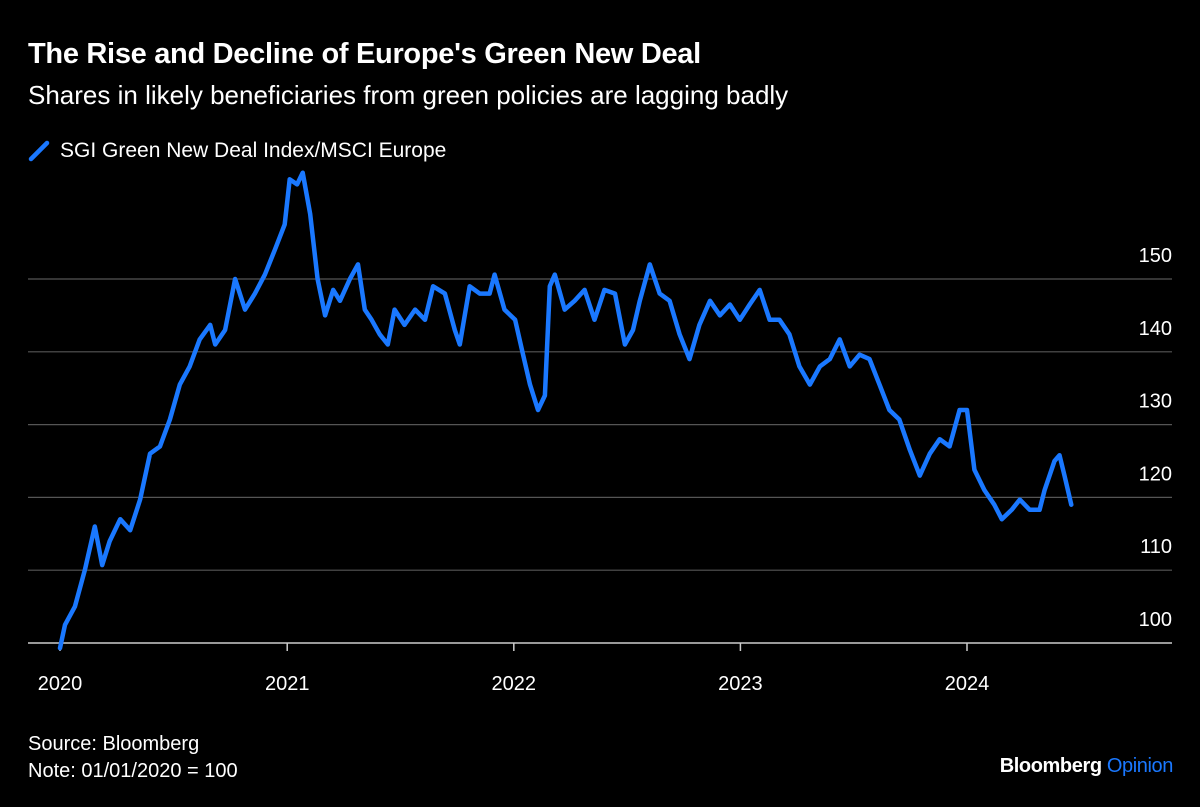  What do you see at coordinates (740, 684) in the screenshot?
I see `x-tick-label: 2023` at bounding box center [740, 684].